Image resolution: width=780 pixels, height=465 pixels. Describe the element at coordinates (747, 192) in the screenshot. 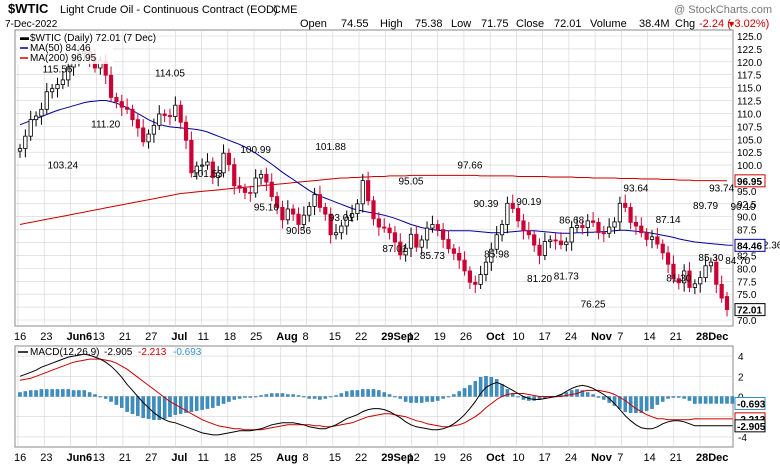

I see `price-y-tick-label: 95.0` at that location.